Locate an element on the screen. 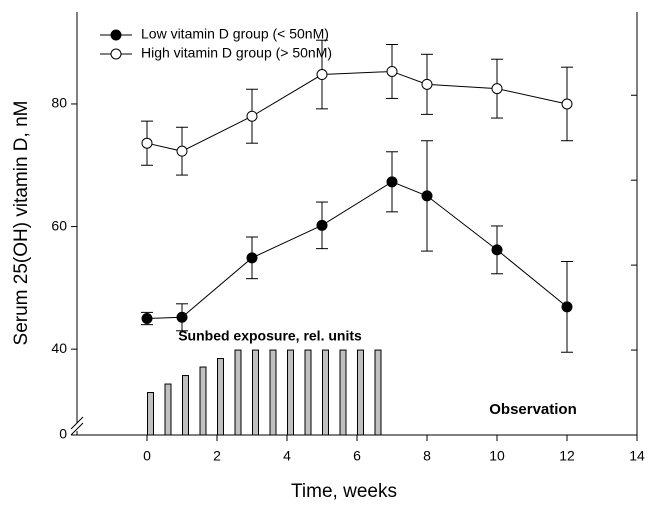  bars-label: Sunbed exposure, rel. units is located at coordinates (270, 336).